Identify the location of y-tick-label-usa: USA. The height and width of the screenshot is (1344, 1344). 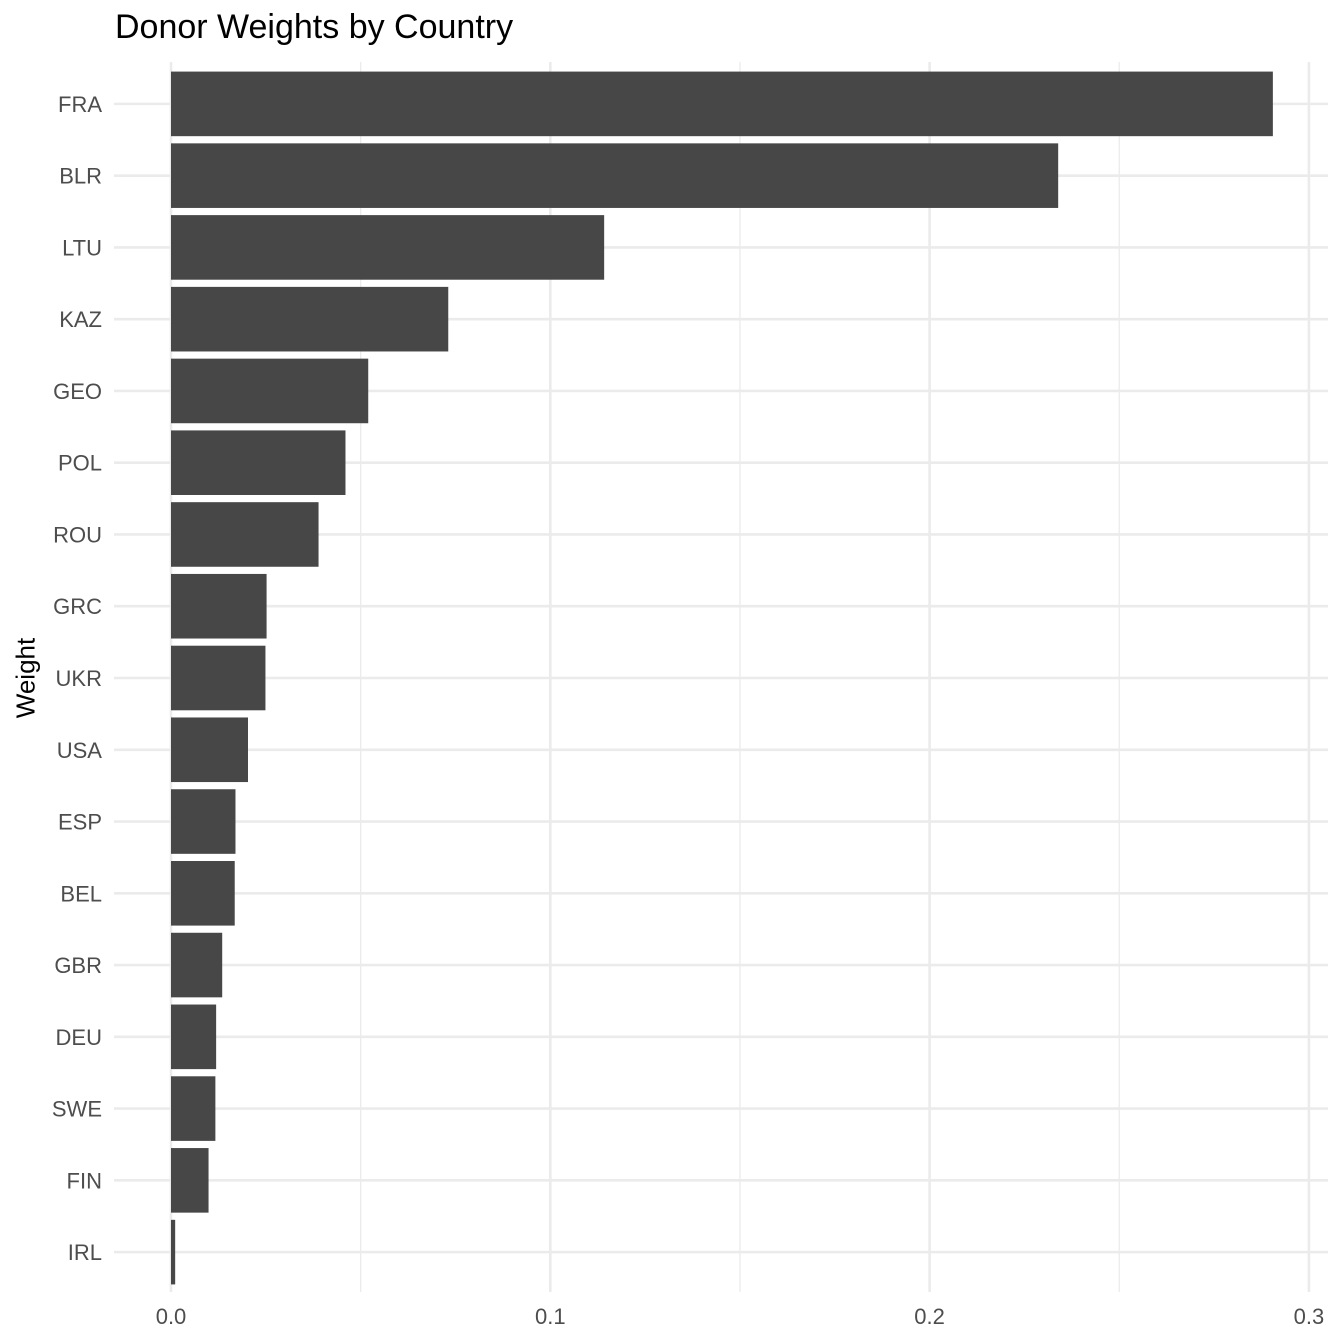
(80, 750).